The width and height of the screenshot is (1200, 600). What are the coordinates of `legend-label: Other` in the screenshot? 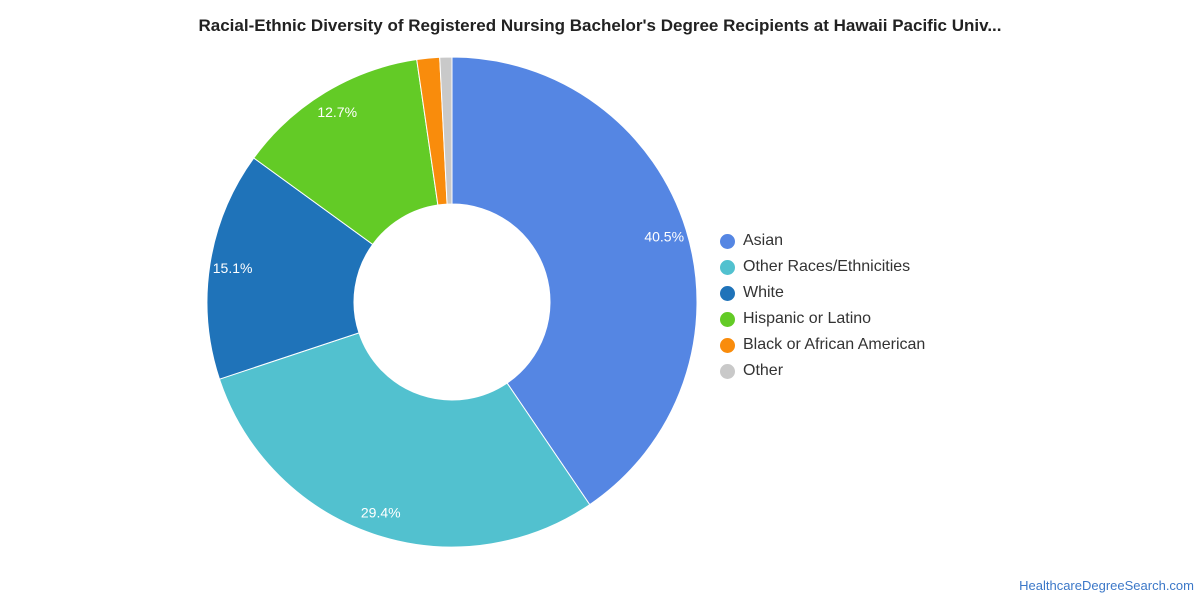 It's located at (763, 370).